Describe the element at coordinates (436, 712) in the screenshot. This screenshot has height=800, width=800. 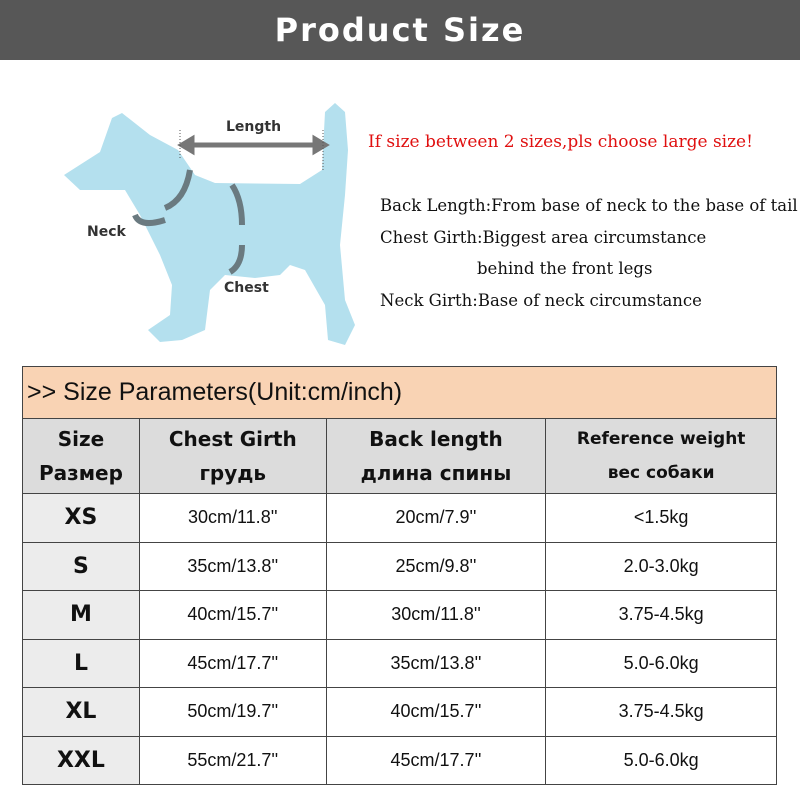
I see `cell-back: 40cm/15.7''` at that location.